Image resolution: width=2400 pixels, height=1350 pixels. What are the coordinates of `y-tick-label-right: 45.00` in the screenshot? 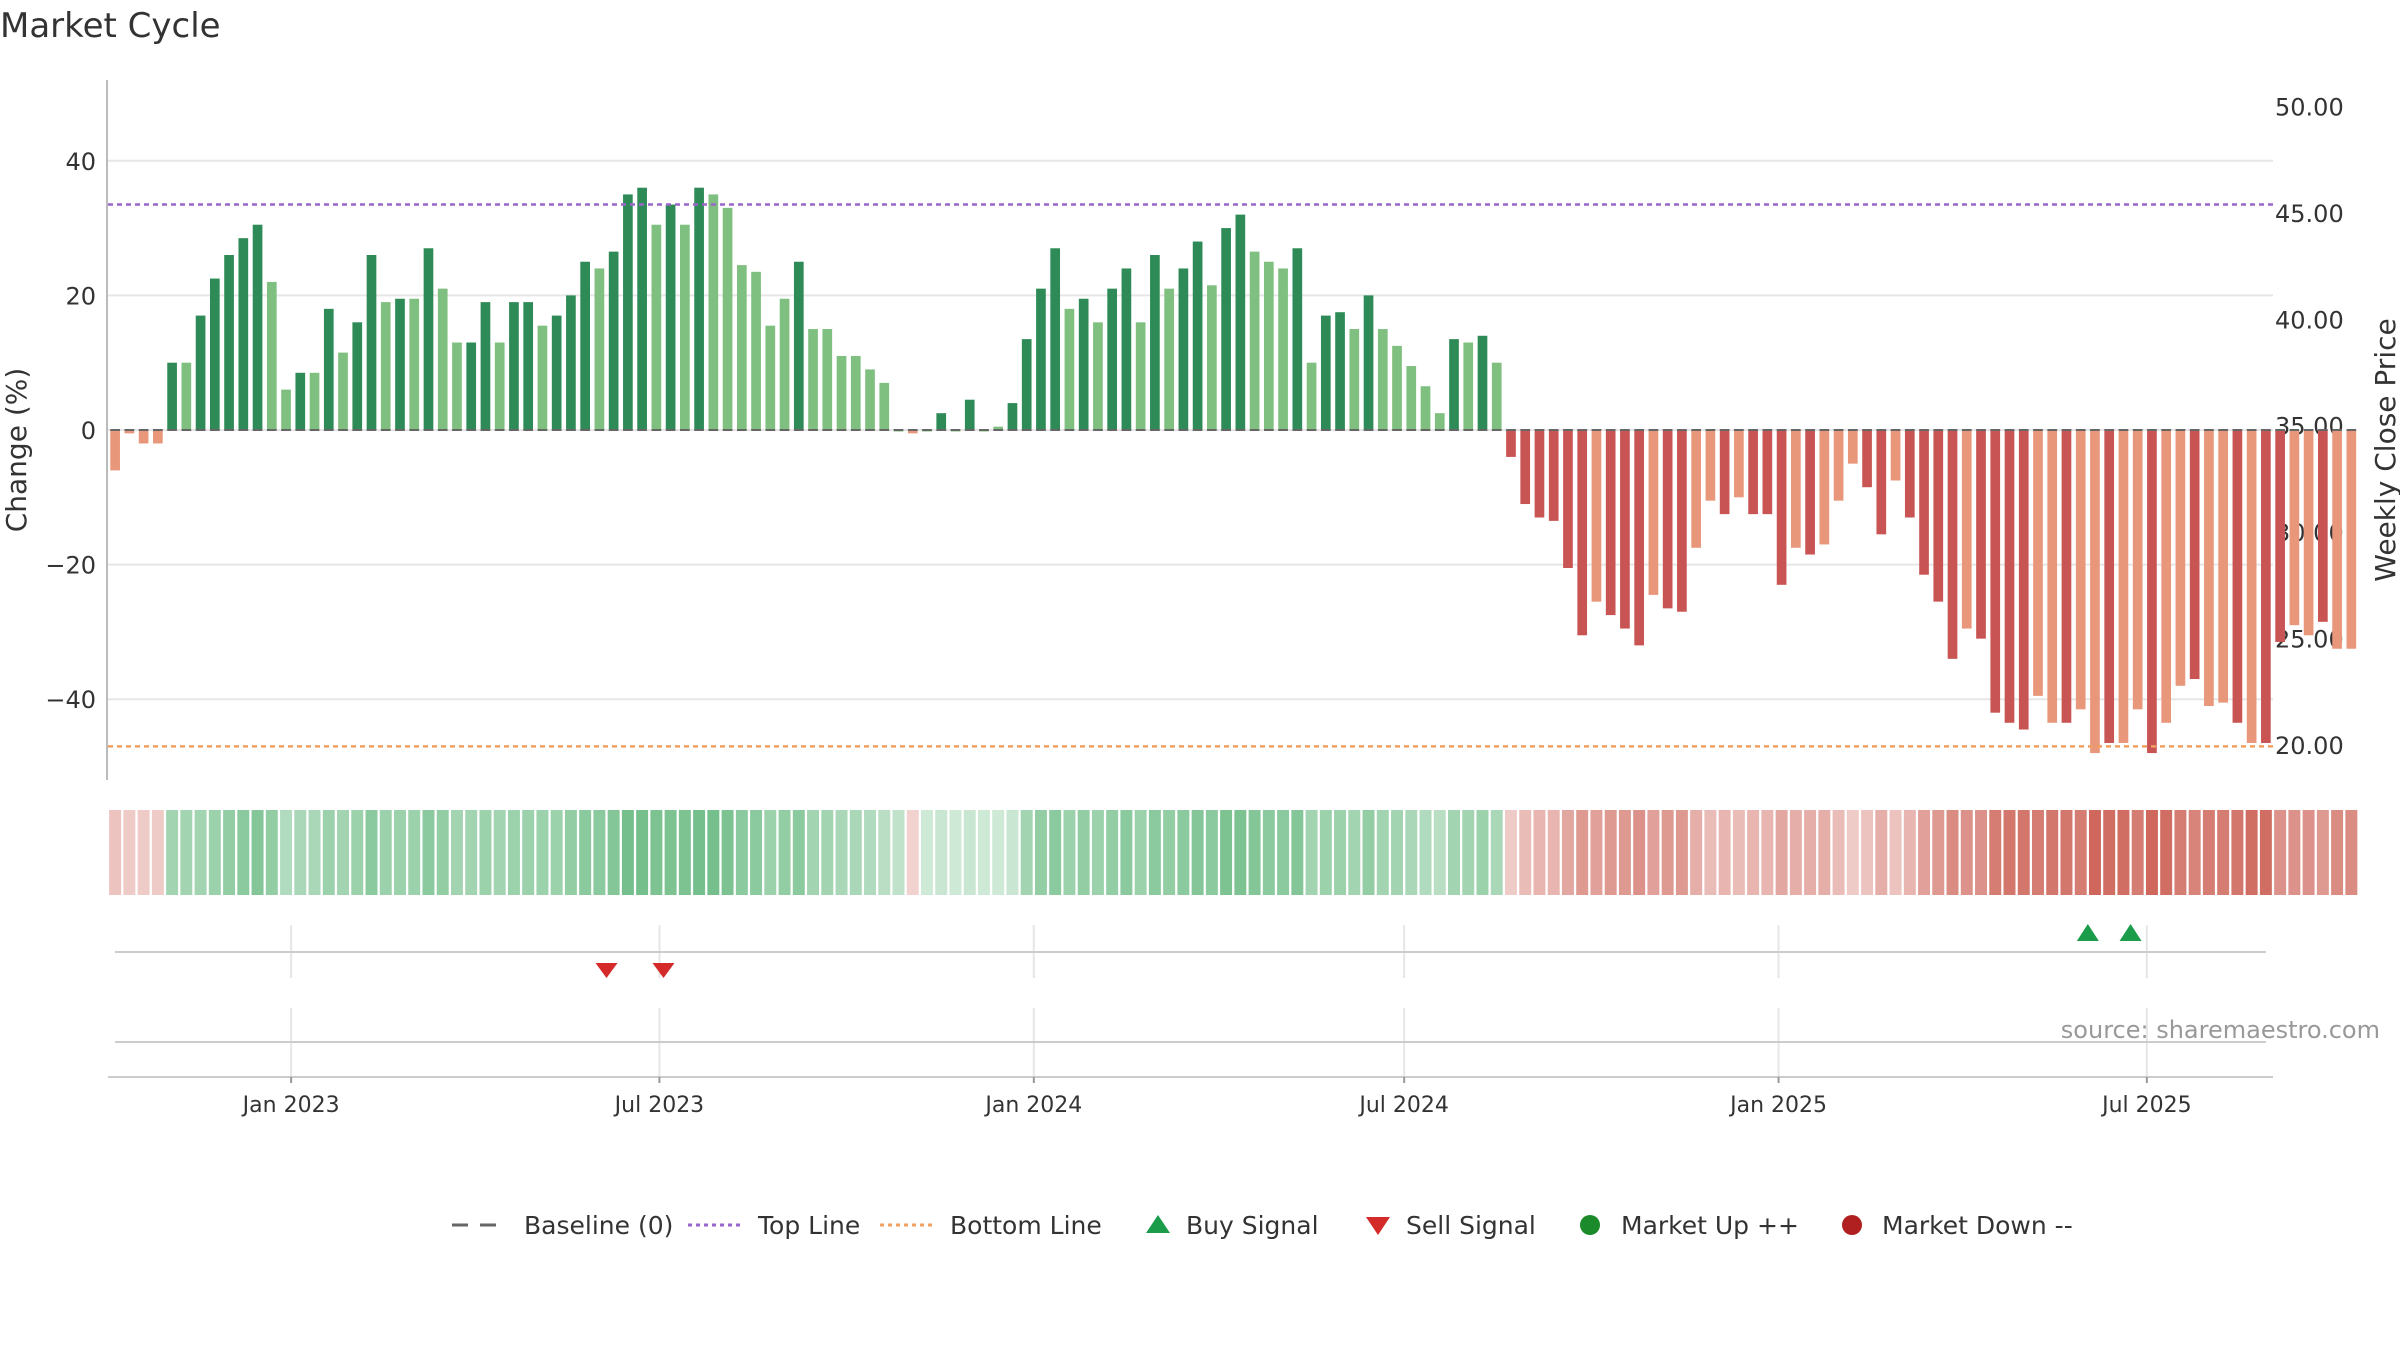 It's located at (2309, 214).